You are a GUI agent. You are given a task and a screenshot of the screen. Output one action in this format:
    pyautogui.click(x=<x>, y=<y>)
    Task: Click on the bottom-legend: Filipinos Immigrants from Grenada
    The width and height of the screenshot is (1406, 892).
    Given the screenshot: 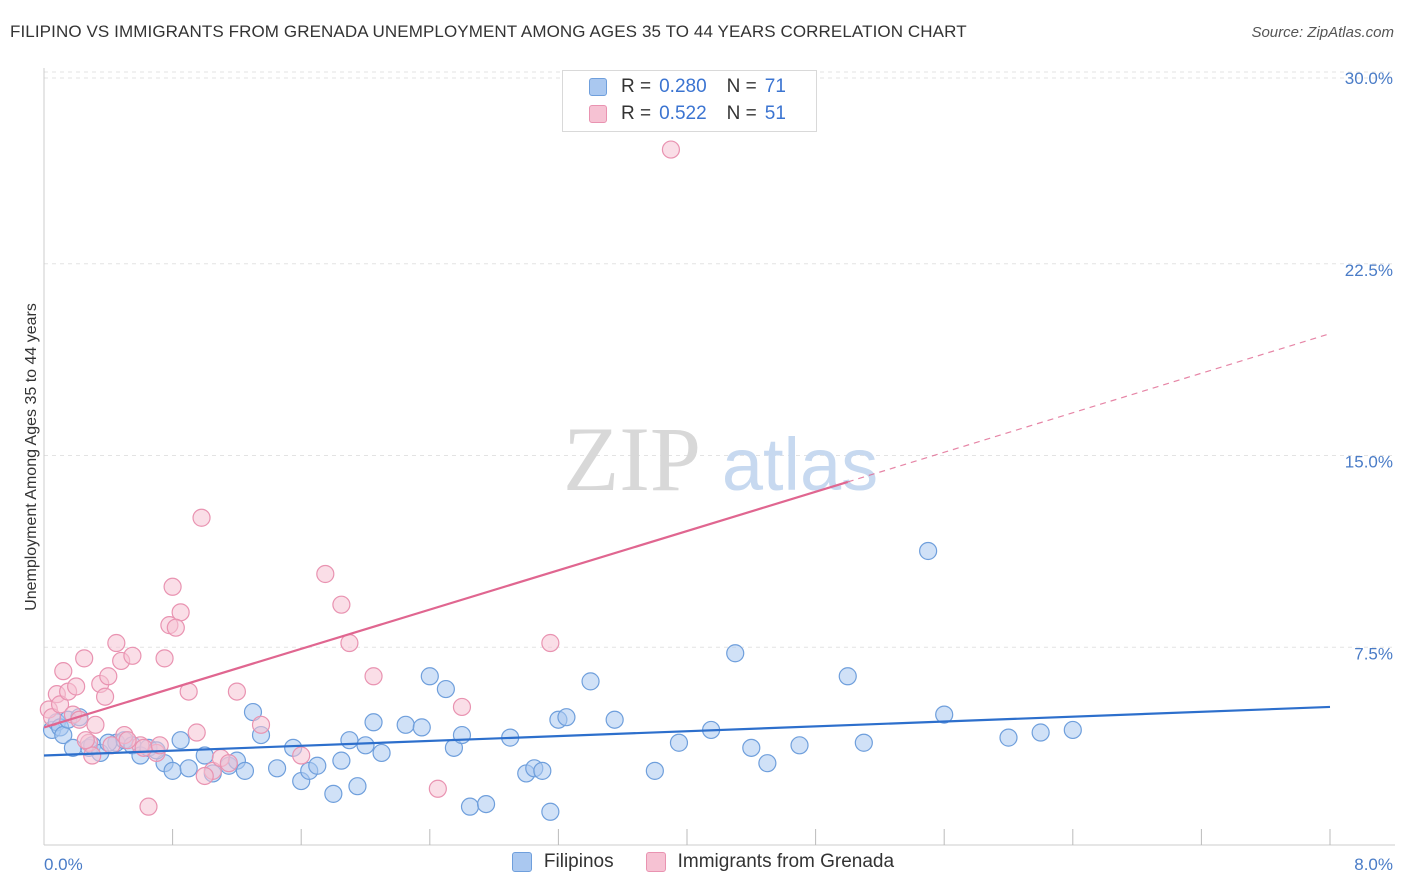 What is the action you would take?
    pyautogui.click(x=703, y=862)
    